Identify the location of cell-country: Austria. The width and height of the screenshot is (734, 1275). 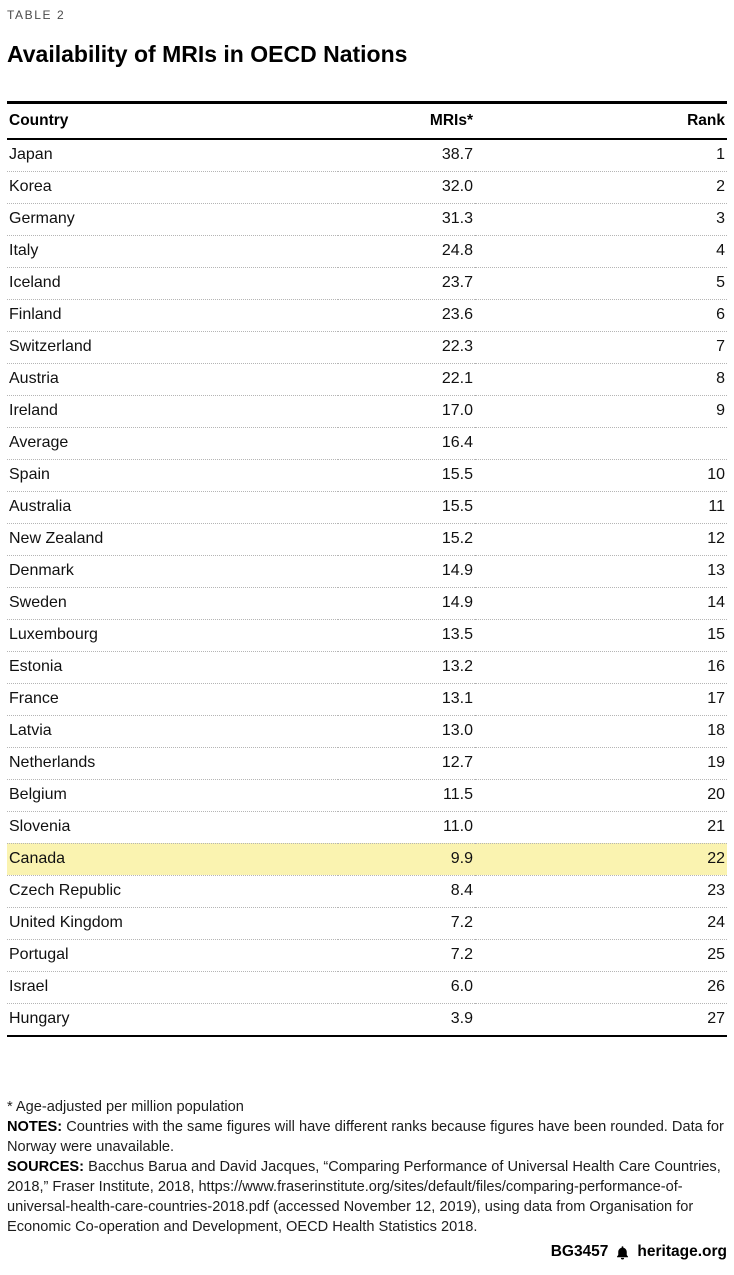
(173, 379).